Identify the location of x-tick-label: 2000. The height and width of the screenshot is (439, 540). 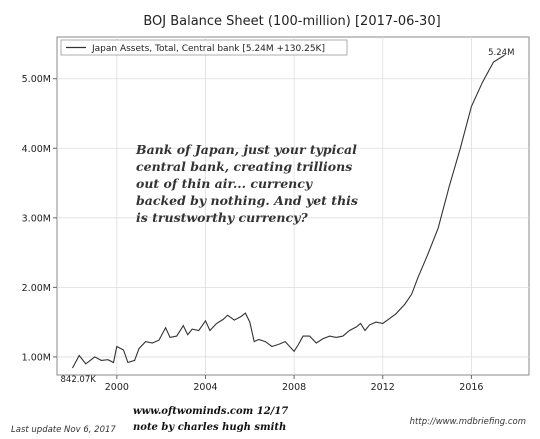
(117, 387).